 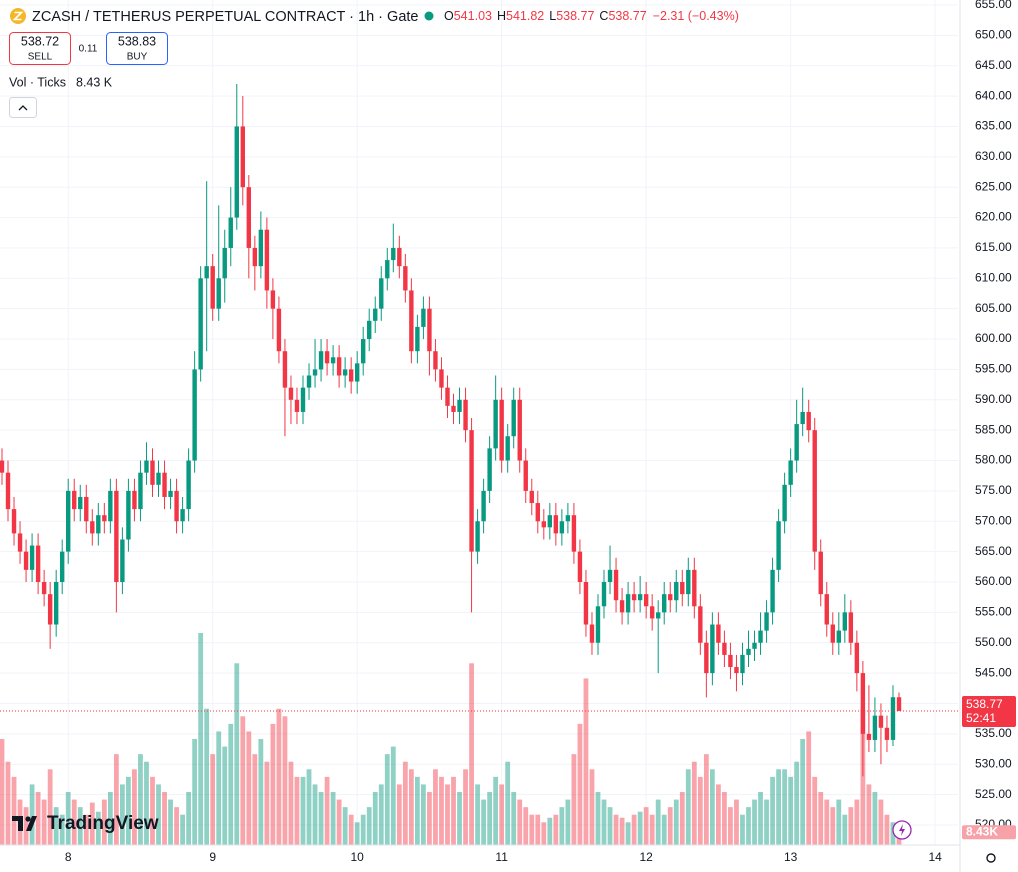 What do you see at coordinates (993, 490) in the screenshot?
I see `y-tick-label: 575.00` at bounding box center [993, 490].